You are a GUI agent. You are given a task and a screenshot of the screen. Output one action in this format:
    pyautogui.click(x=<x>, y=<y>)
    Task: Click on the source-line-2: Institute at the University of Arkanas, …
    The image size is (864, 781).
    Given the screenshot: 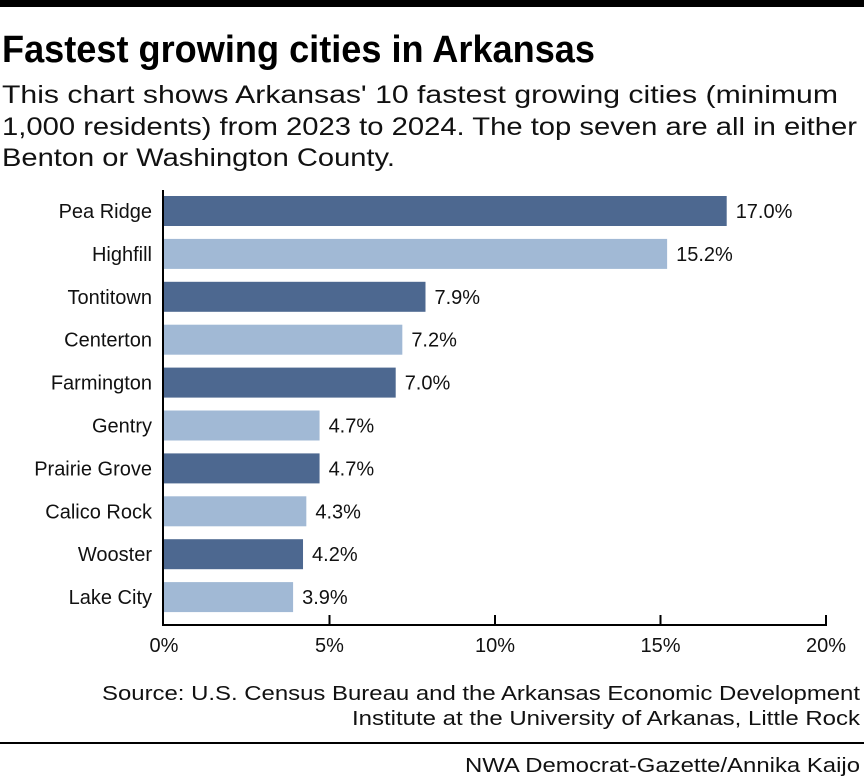 What is the action you would take?
    pyautogui.click(x=606, y=719)
    